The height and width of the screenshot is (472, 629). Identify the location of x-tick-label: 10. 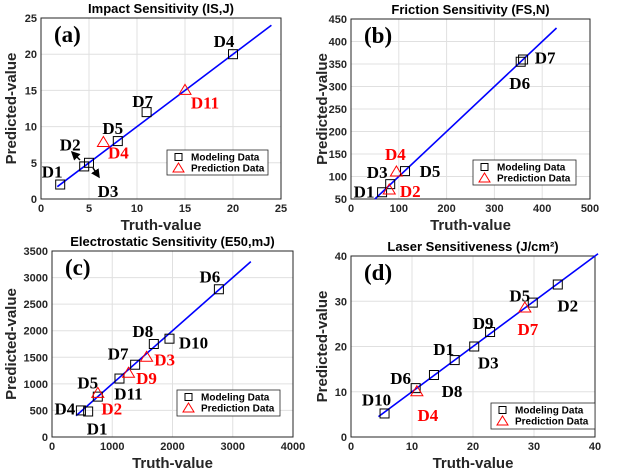
(137, 209).